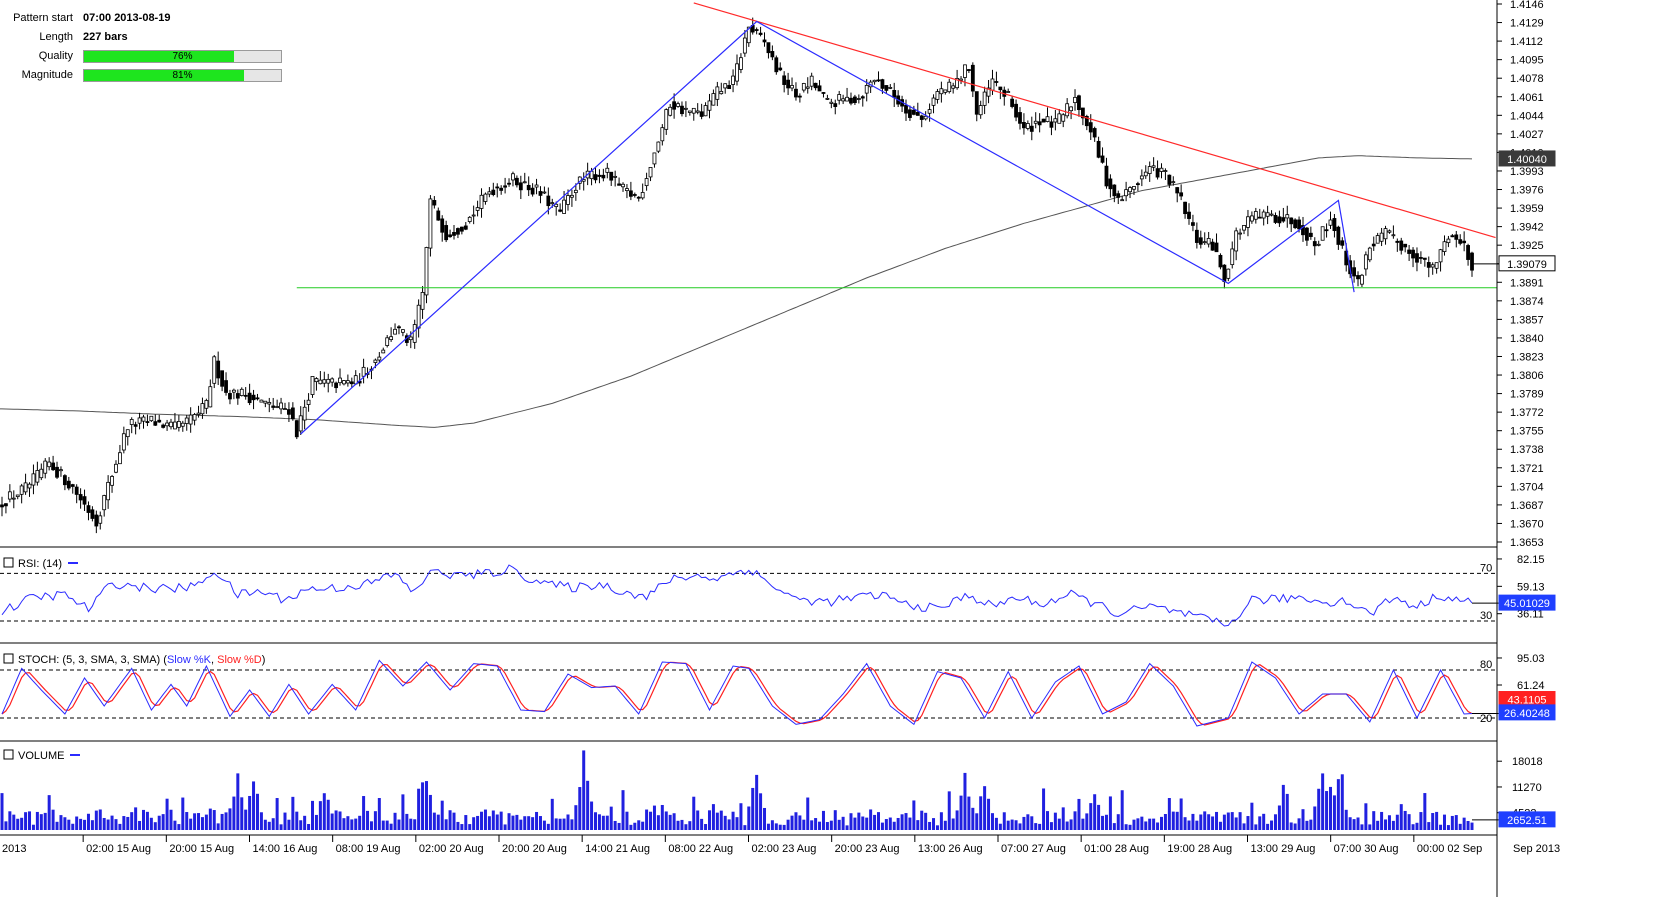 The height and width of the screenshot is (897, 1655). What do you see at coordinates (737, 595) in the screenshot?
I see `rsi-path` at bounding box center [737, 595].